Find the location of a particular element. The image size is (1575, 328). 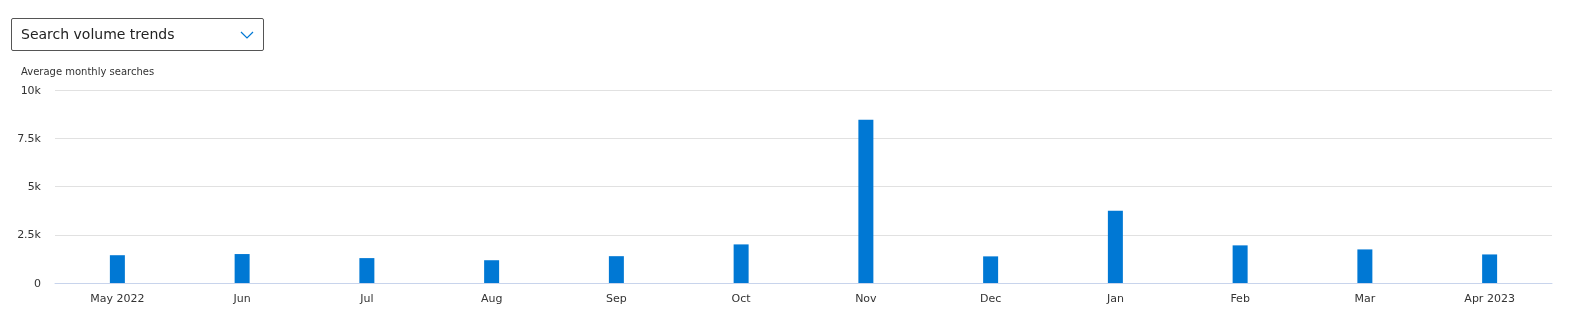

x-tick-label: Oct is located at coordinates (741, 298).